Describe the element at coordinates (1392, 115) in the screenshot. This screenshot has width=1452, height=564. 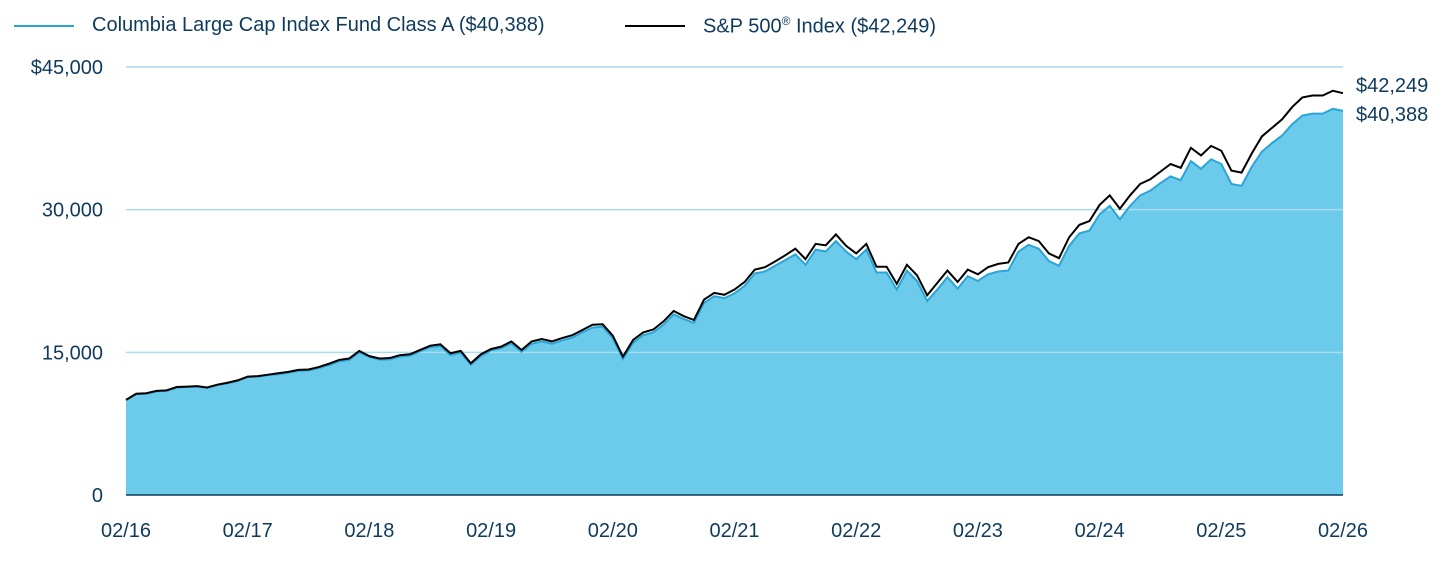
I see `fund-end-label: $40,388` at that location.